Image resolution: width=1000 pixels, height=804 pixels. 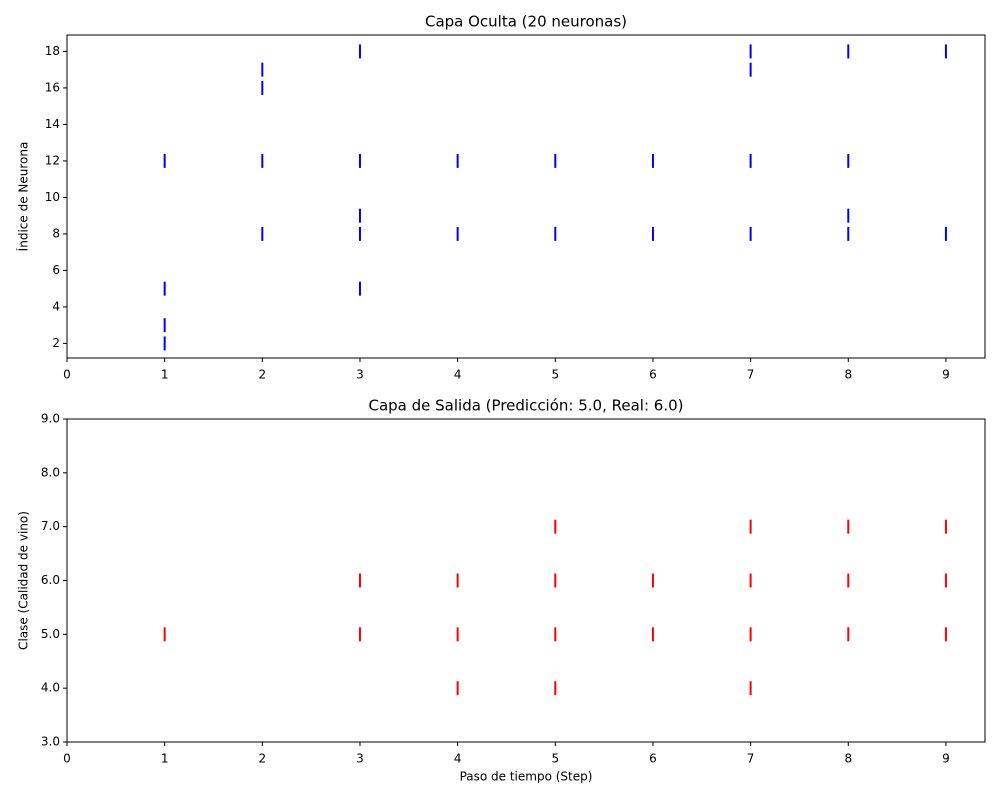 What do you see at coordinates (50, 472) in the screenshot?
I see `y-tick-label: 8.0` at bounding box center [50, 472].